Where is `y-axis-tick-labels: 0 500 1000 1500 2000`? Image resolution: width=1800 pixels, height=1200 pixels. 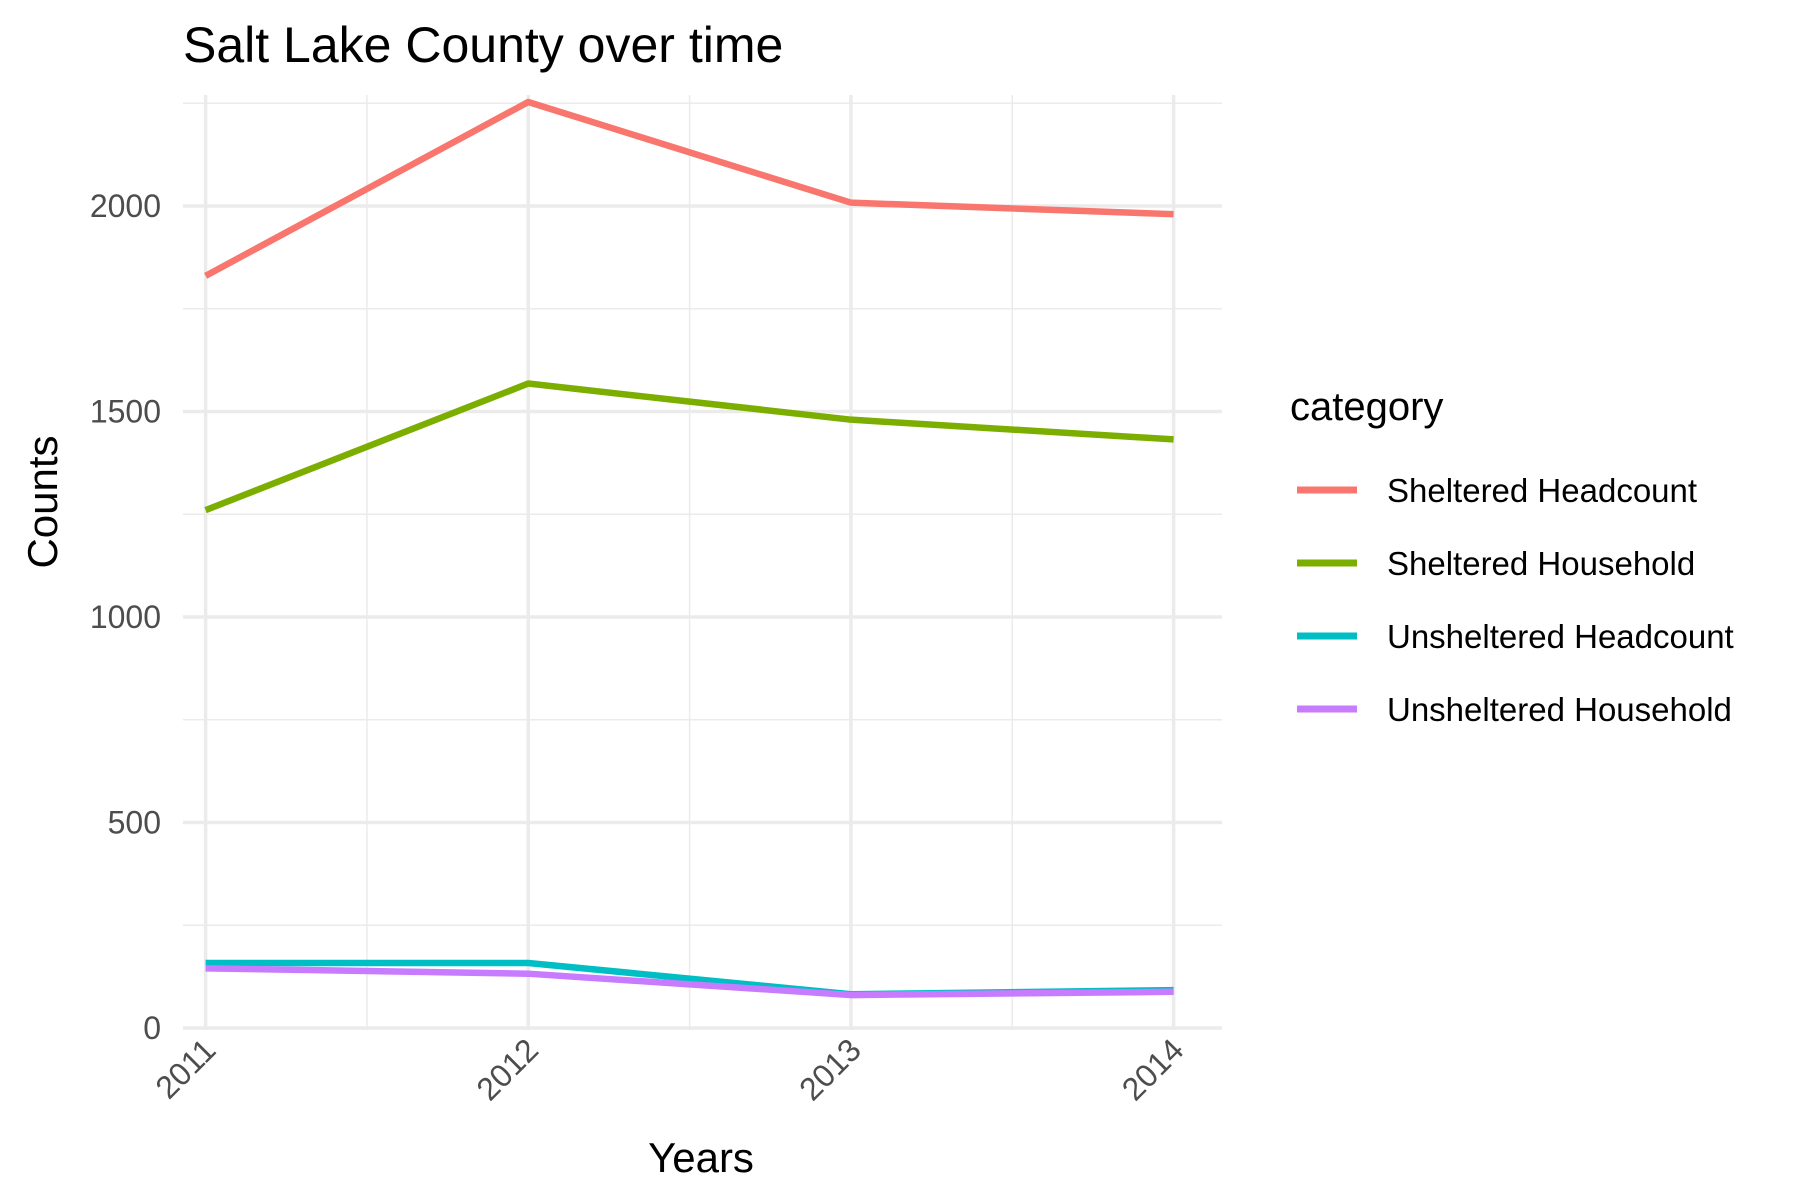 y-axis-tick-labels: 0 500 1000 1500 2000 is located at coordinates (125, 617).